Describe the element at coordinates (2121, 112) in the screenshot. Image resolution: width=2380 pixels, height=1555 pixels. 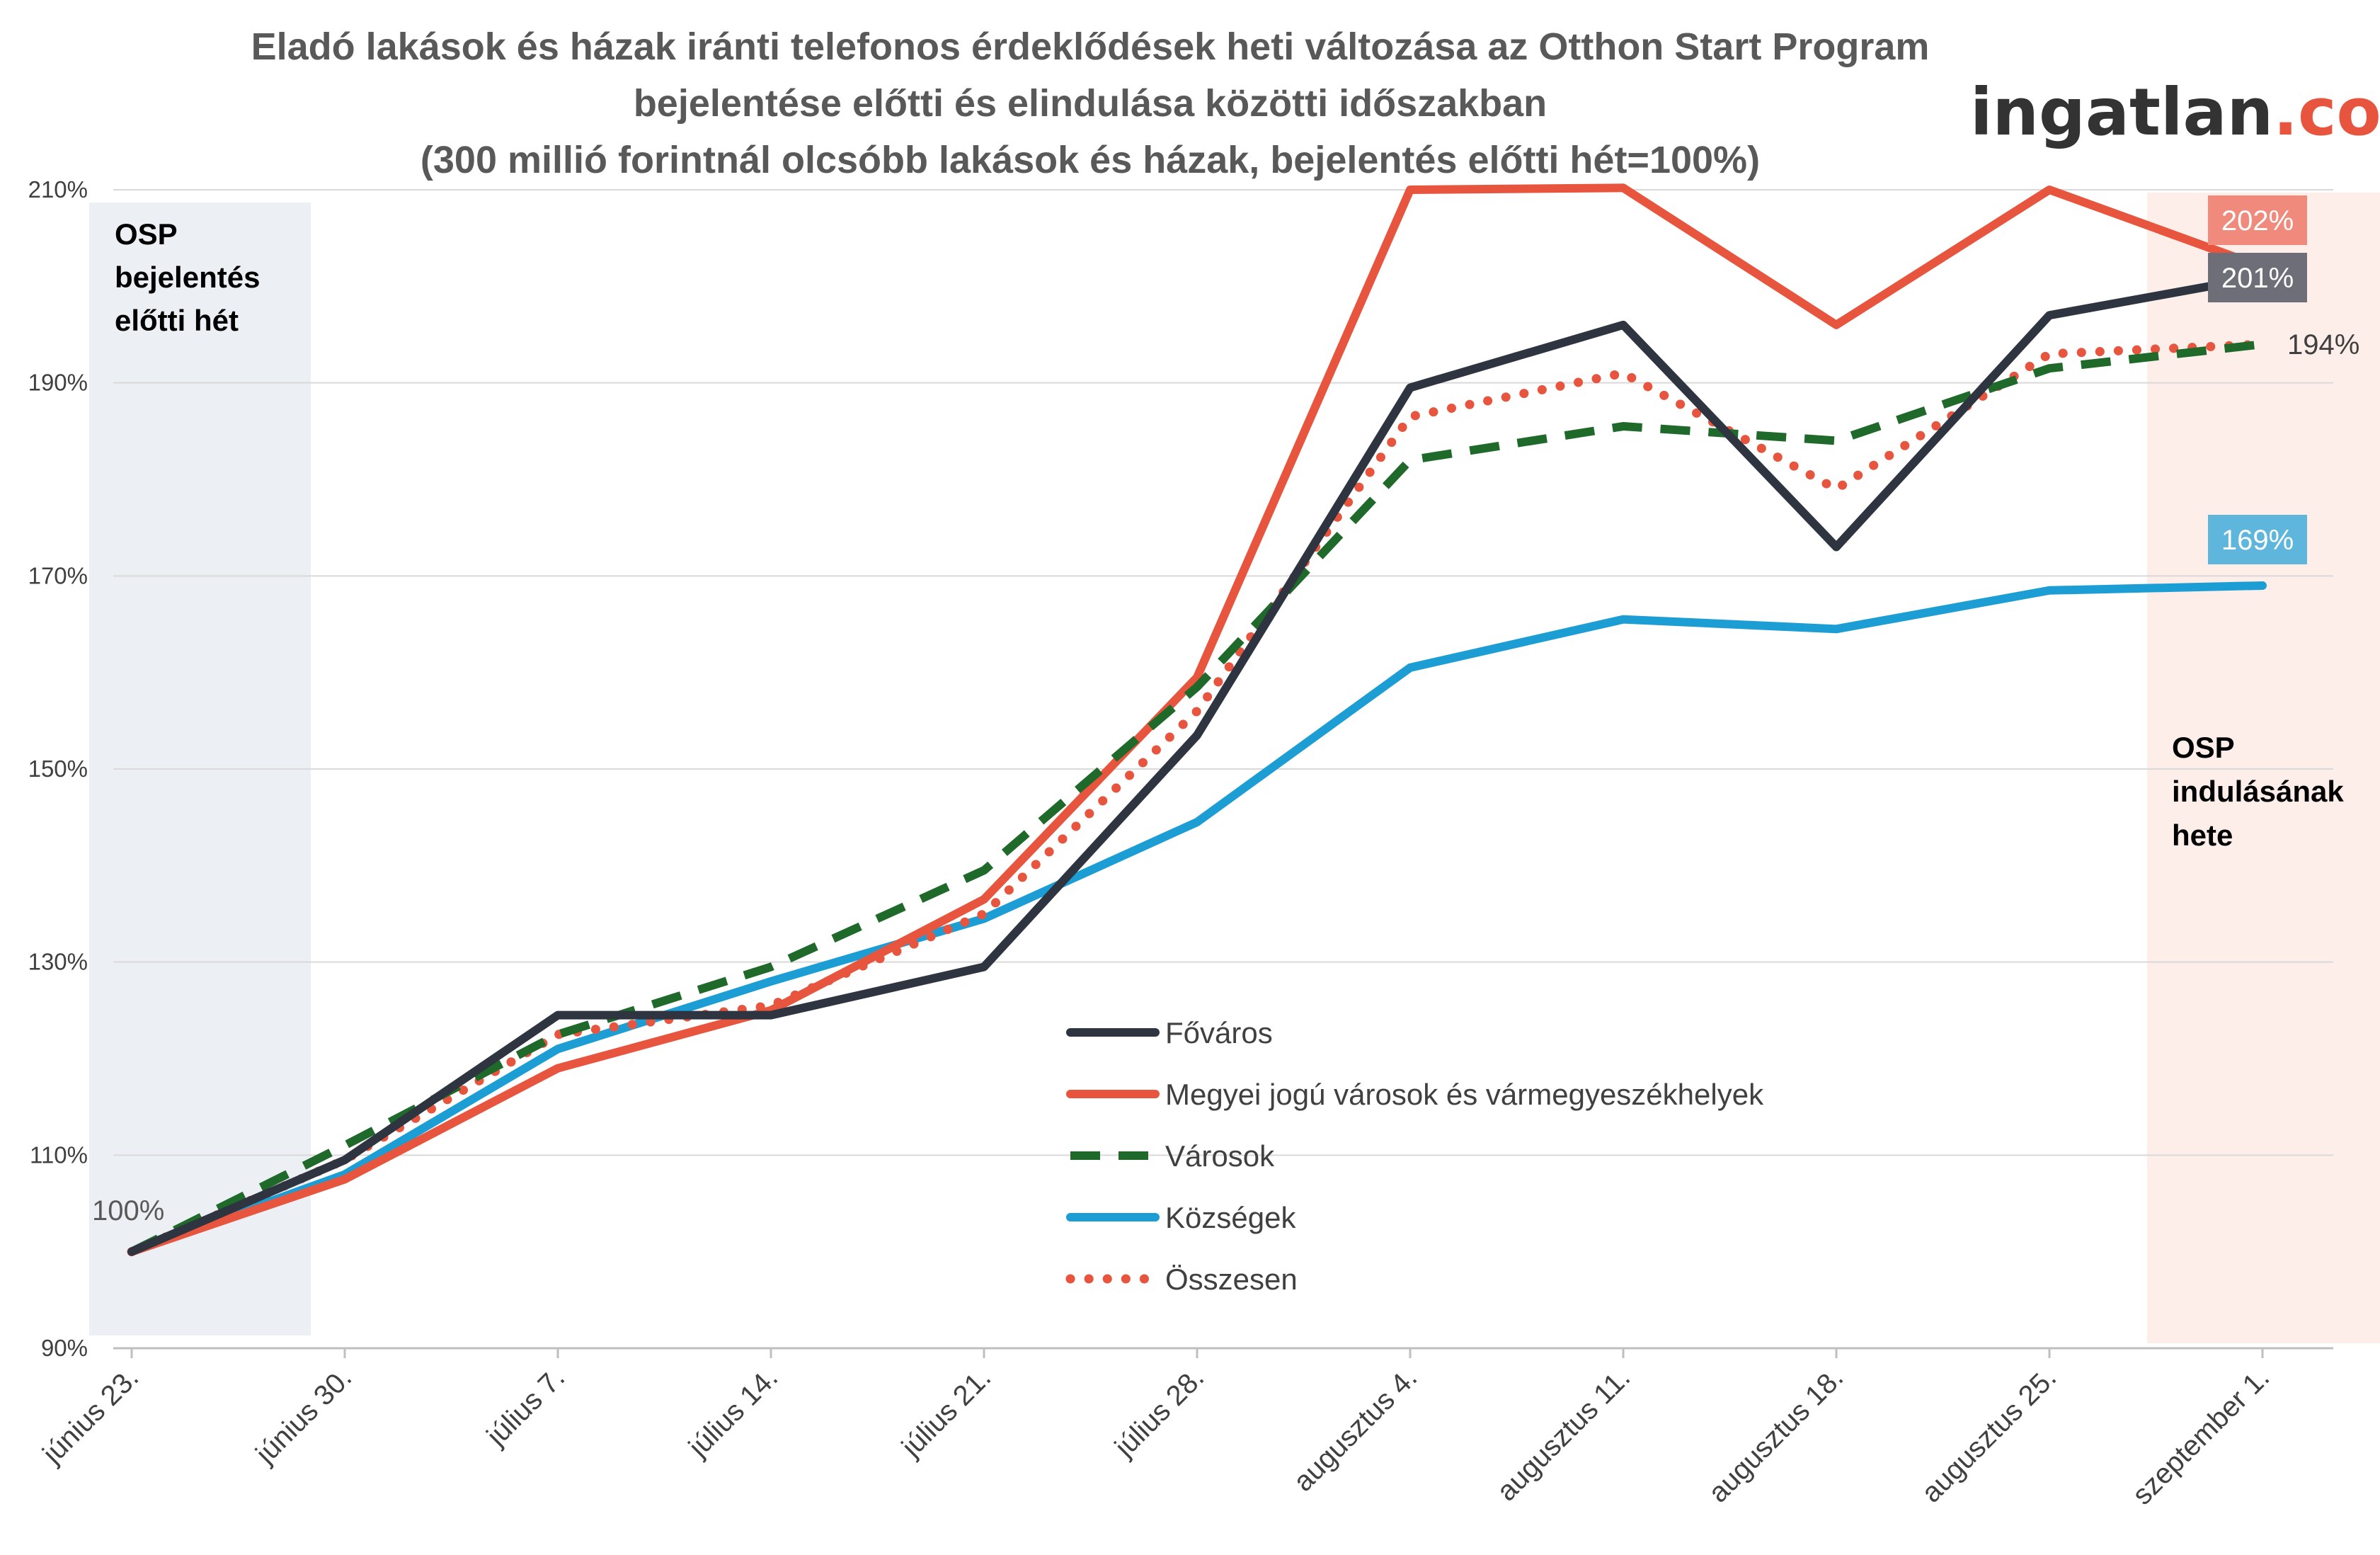
I see `brand-logo-main: ingatlan` at that location.